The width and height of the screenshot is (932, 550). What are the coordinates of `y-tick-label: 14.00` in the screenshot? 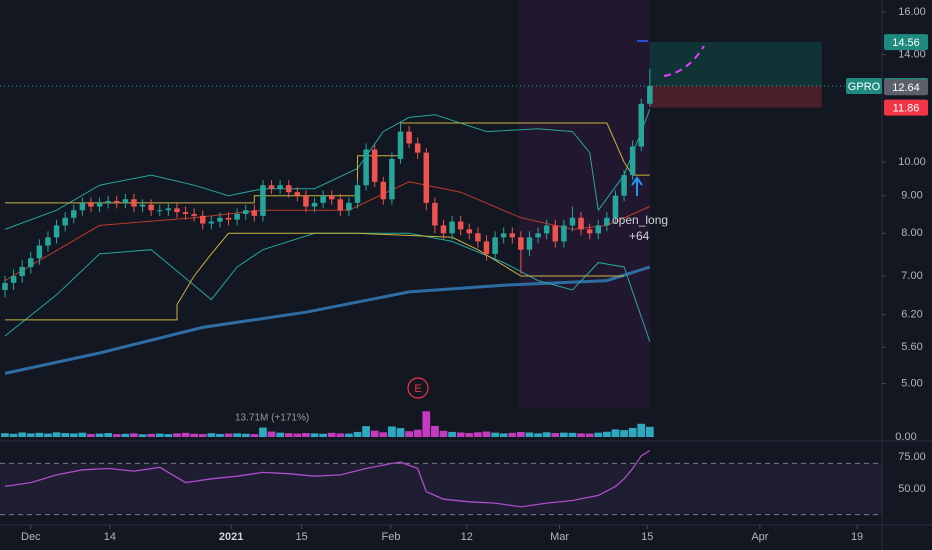 It's located at (912, 55).